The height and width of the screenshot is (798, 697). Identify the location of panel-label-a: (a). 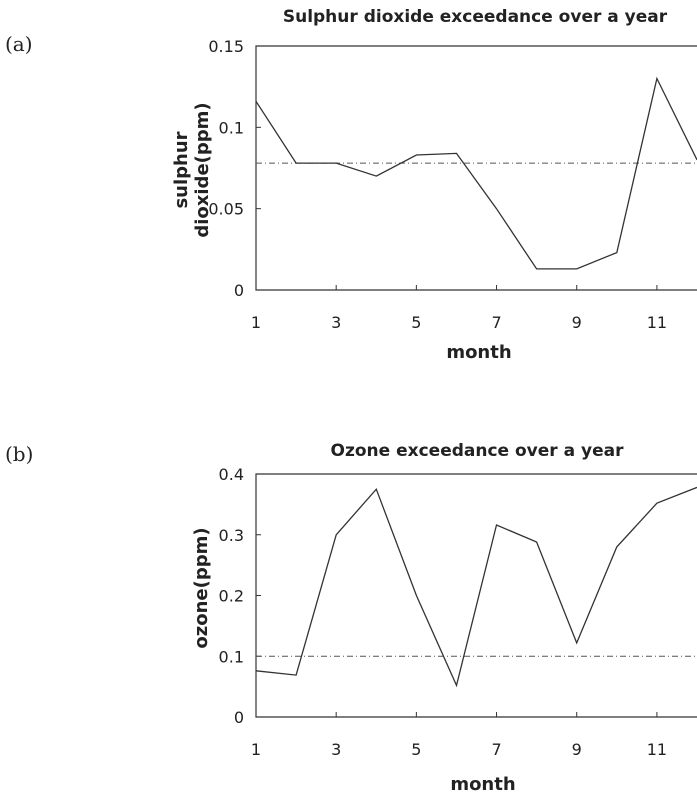
(19, 44).